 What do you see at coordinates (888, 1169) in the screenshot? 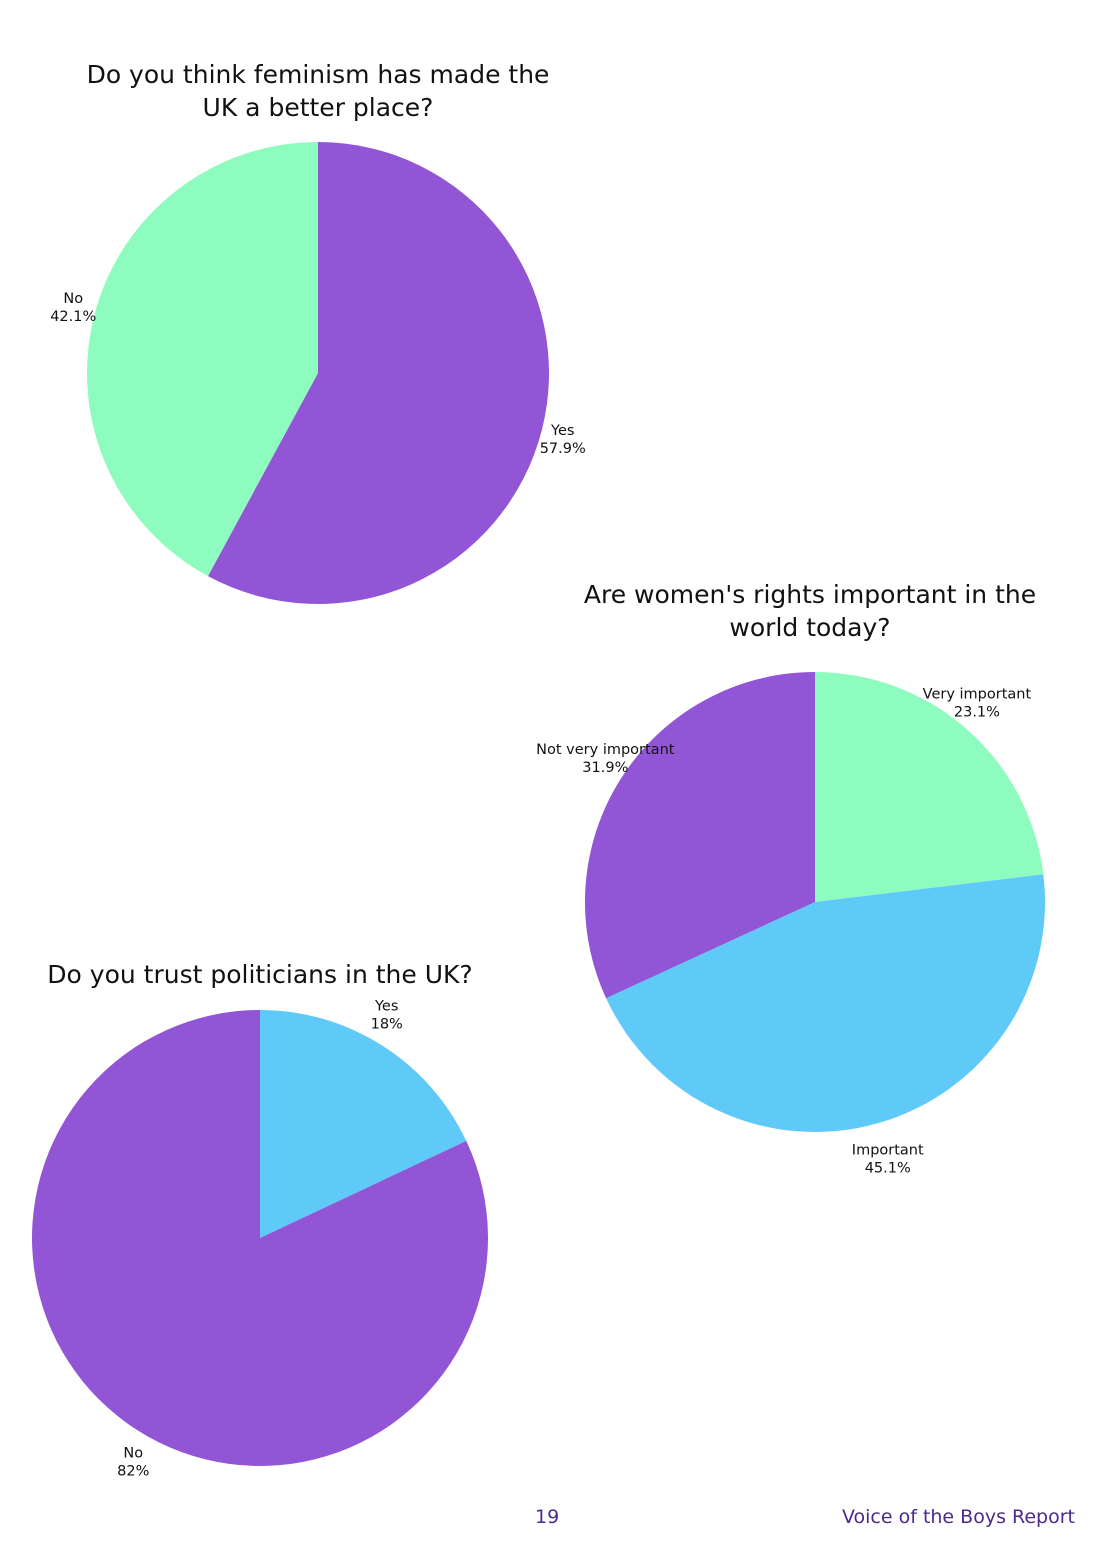
I see `slice-value-label: 45.1%` at bounding box center [888, 1169].